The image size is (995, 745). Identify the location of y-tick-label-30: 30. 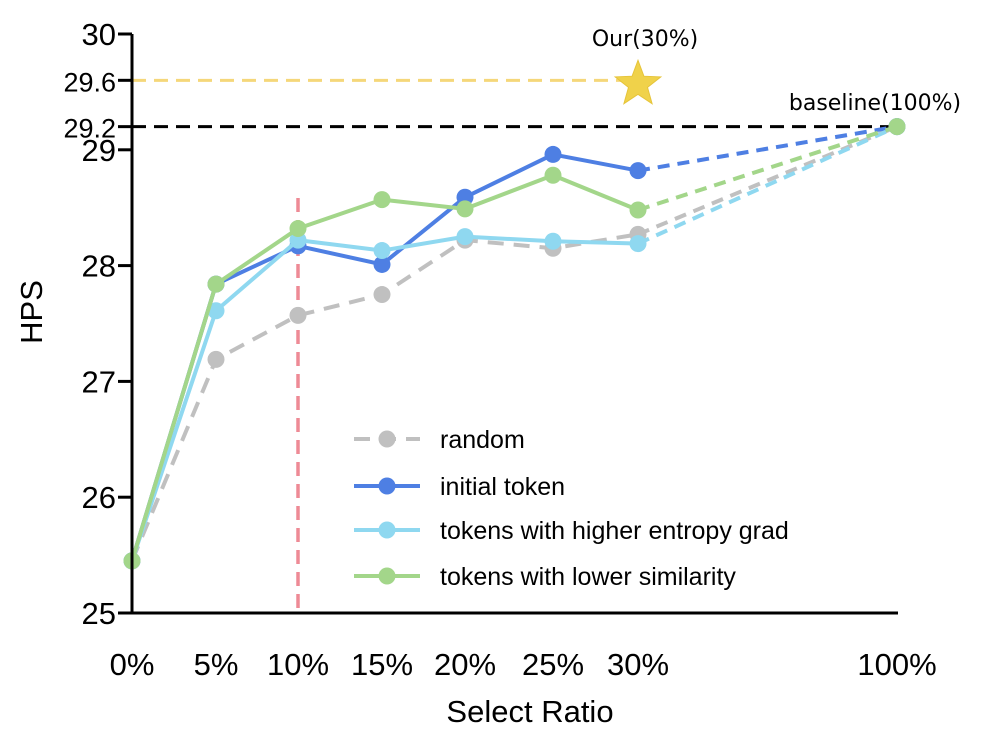
(99, 34).